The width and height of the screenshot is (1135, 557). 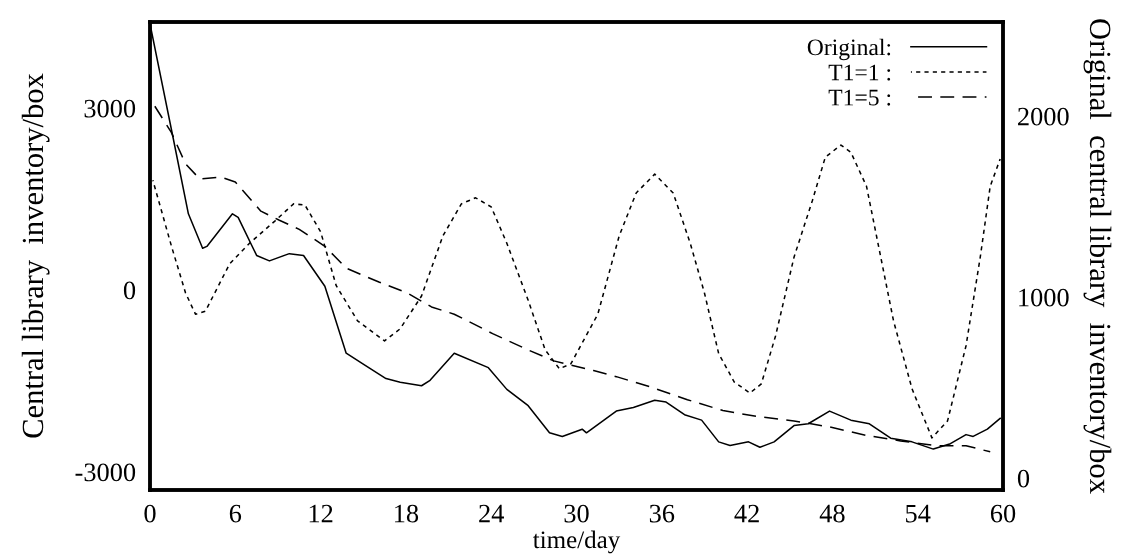 What do you see at coordinates (849, 49) in the screenshot?
I see `legend-label: Original:` at bounding box center [849, 49].